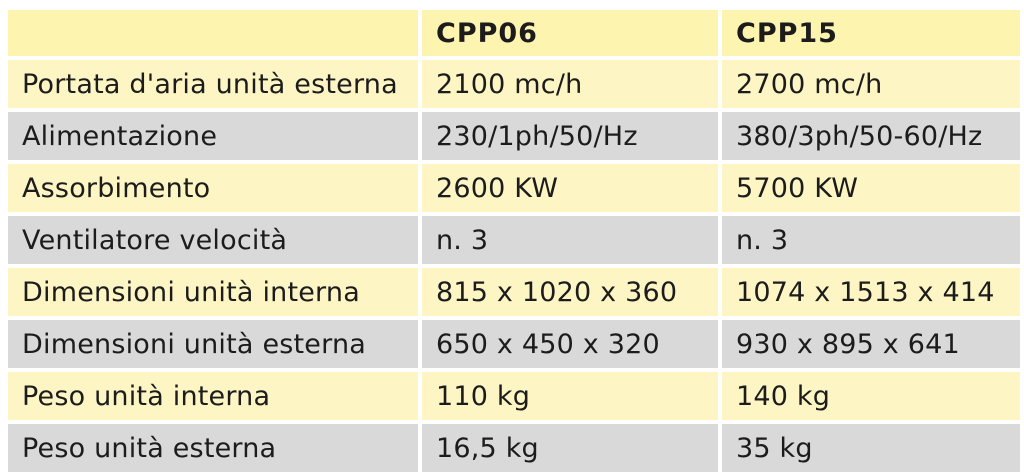 The width and height of the screenshot is (1024, 476). I want to click on row-value-cpp06: 650 x 450 x 320, so click(570, 344).